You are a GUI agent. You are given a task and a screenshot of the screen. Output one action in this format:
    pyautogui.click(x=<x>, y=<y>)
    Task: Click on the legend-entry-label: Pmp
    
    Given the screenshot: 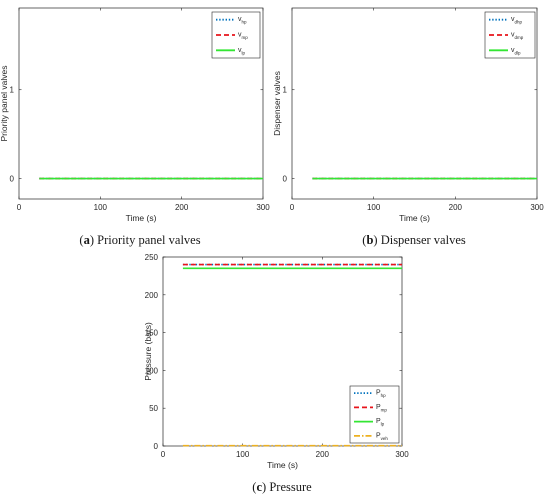 What is the action you would take?
    pyautogui.click(x=381, y=408)
    